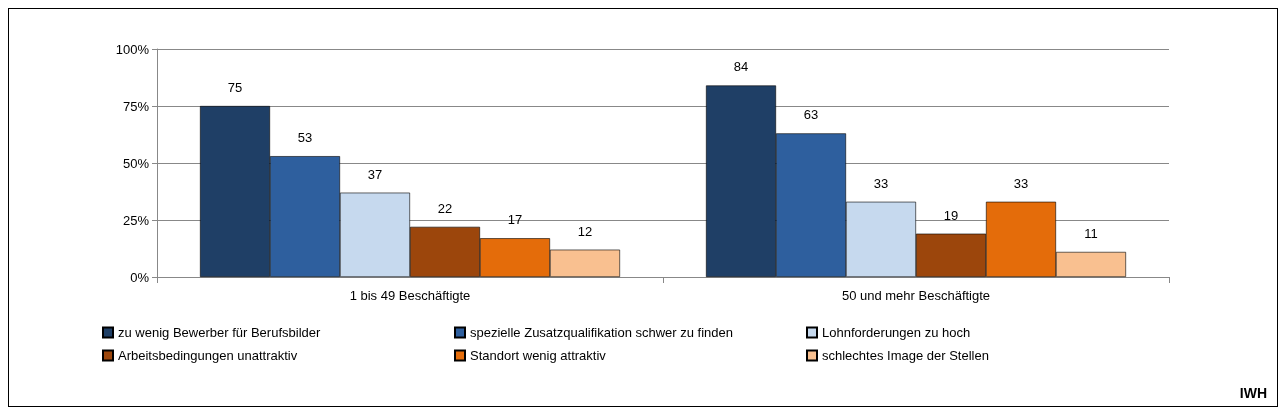 This screenshot has width=1288, height=417. Describe the element at coordinates (538, 355) in the screenshot. I see `legend-label: Standort wenig attraktiv` at that location.